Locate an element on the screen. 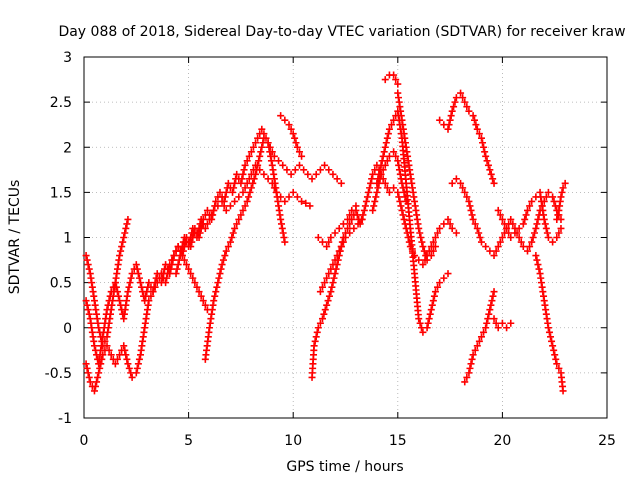  y-tick-label: -1 is located at coordinates (65, 419).